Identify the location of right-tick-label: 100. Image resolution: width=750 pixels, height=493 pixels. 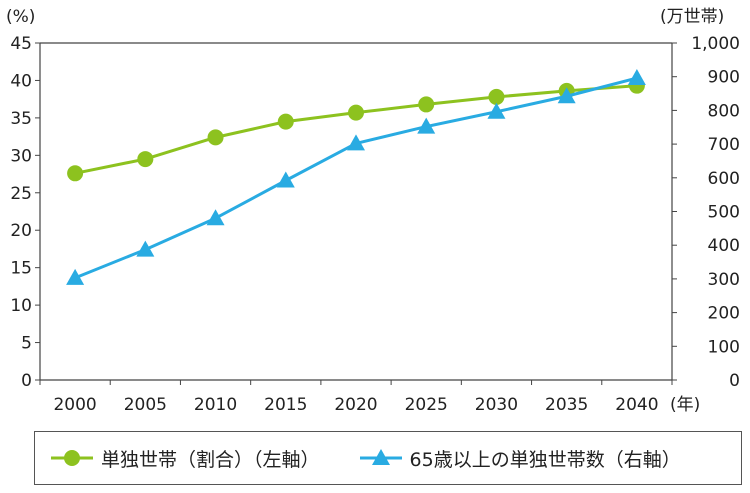
(724, 347).